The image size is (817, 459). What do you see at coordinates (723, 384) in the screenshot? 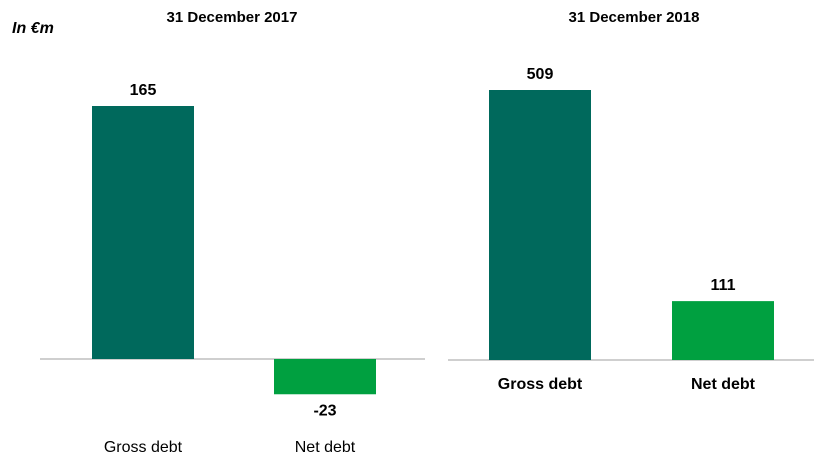
I see `category-label-2018-net-debt: Net debt` at bounding box center [723, 384].